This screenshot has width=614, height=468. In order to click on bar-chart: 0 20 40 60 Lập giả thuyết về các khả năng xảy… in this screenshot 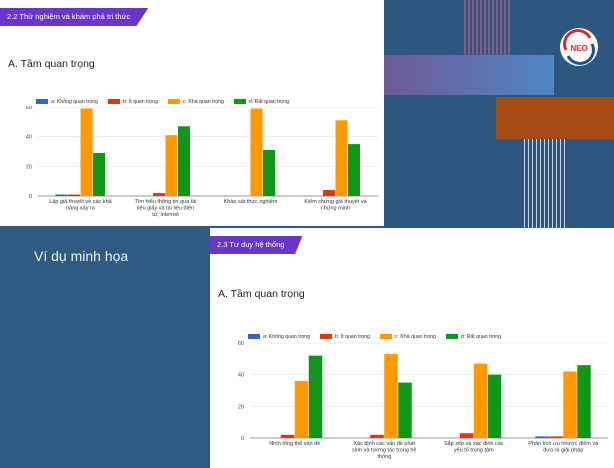, I will do `click(202, 162)`.